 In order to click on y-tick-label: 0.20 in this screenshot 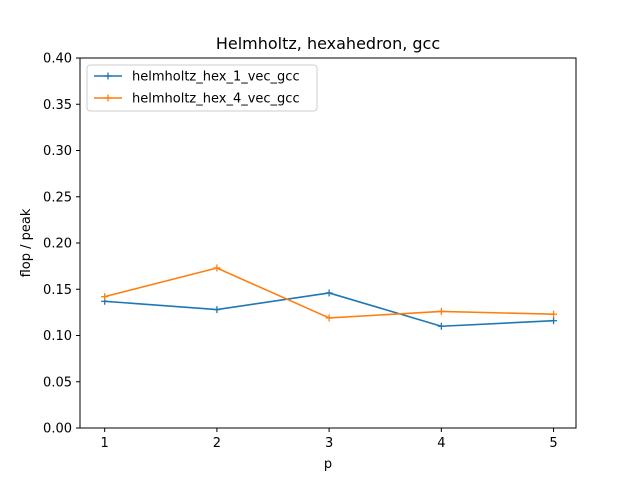, I will do `click(57, 244)`.